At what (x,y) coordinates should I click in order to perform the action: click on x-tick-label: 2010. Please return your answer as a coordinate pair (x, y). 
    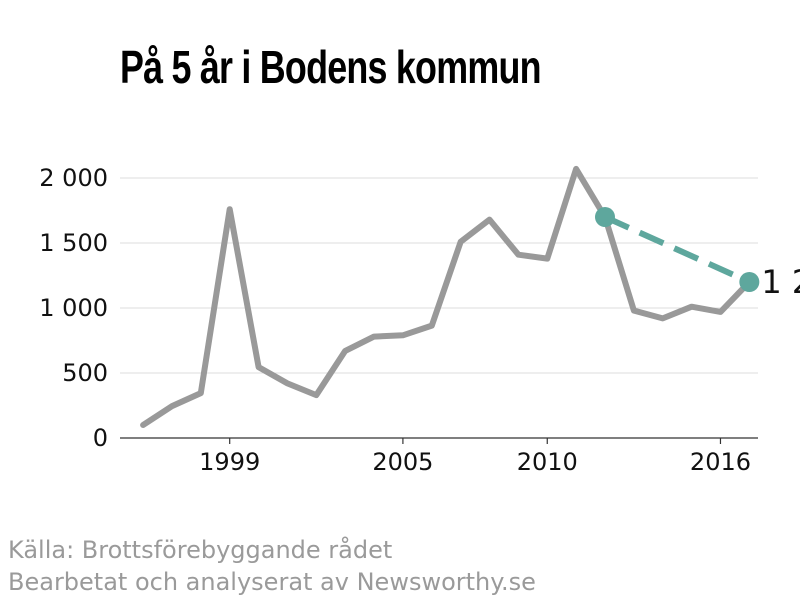
    Looking at the image, I should click on (547, 462).